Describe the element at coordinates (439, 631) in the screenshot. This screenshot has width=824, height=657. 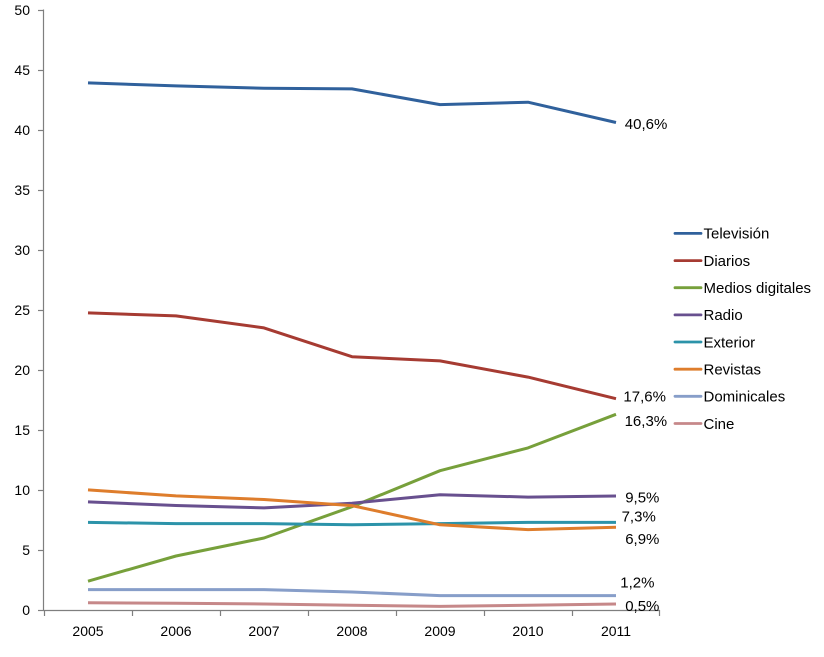
I see `svg-text: 2009` at that location.